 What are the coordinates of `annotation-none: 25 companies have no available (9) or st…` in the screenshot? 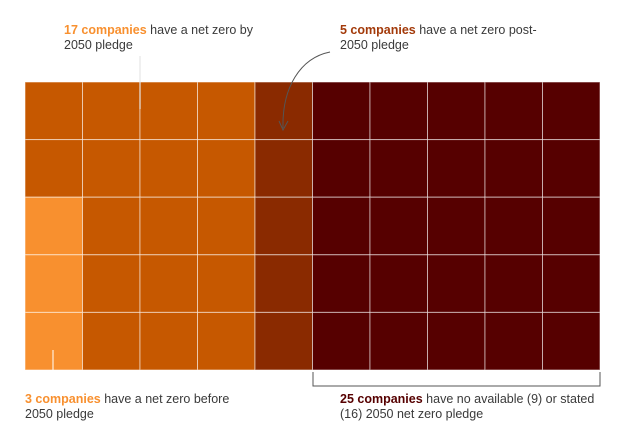 It's located at (475, 407).